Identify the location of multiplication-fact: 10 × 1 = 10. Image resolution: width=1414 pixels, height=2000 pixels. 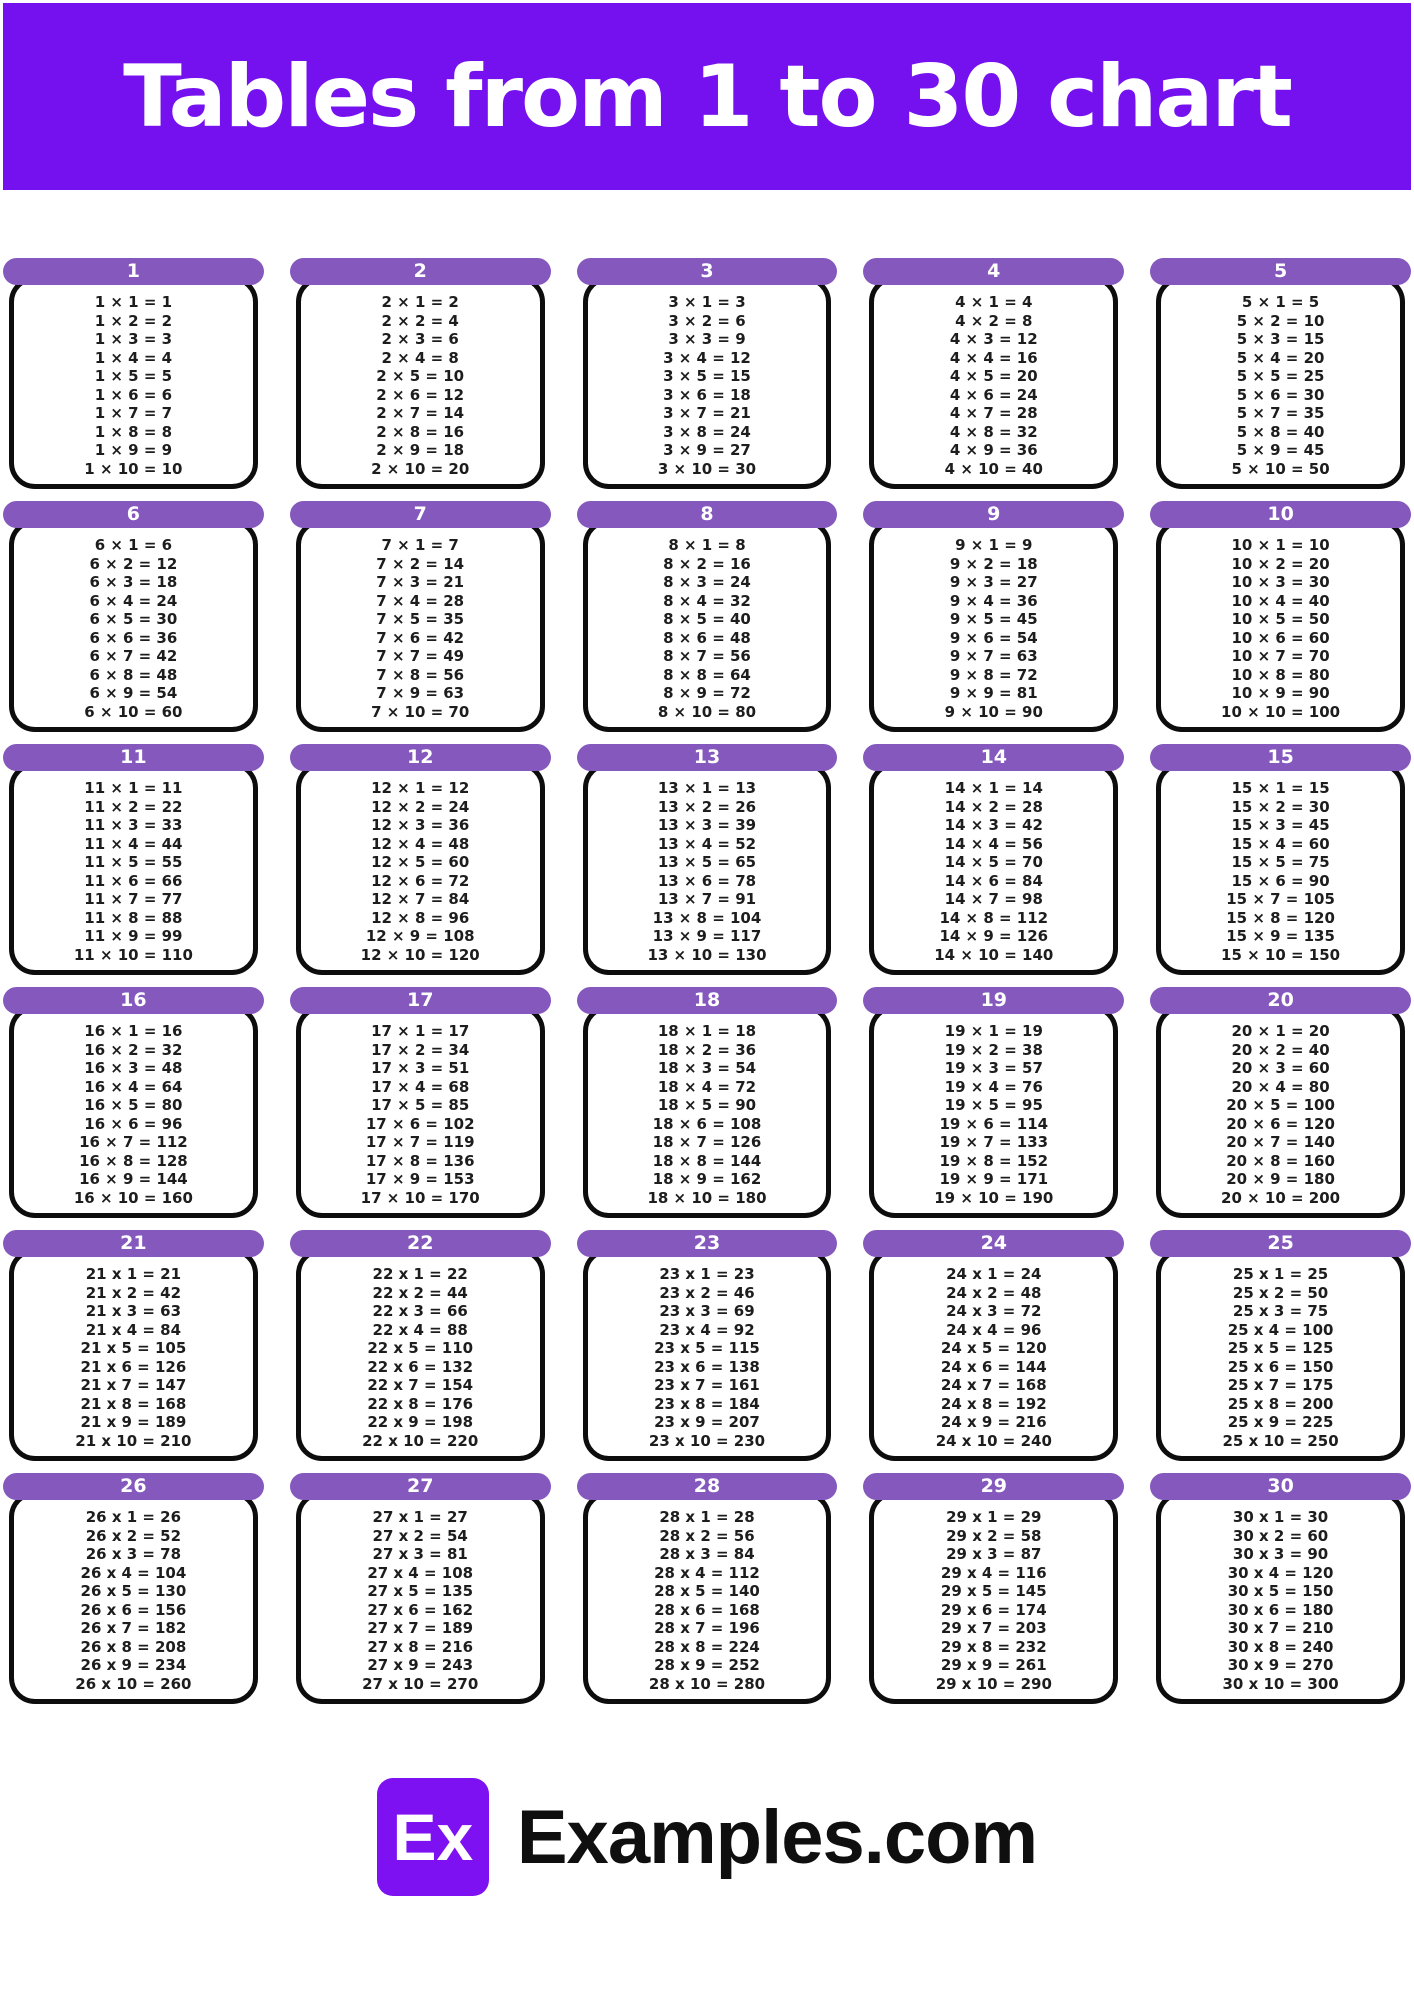
(1280, 545).